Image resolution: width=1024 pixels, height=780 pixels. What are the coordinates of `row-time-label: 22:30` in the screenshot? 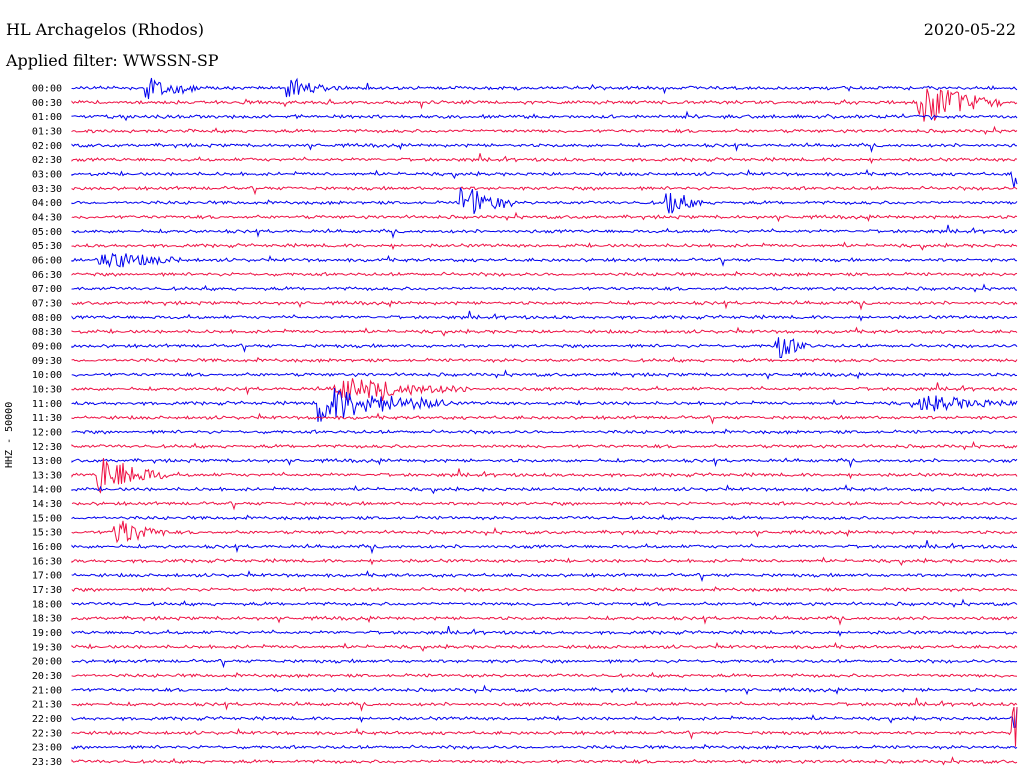 It's located at (47, 733).